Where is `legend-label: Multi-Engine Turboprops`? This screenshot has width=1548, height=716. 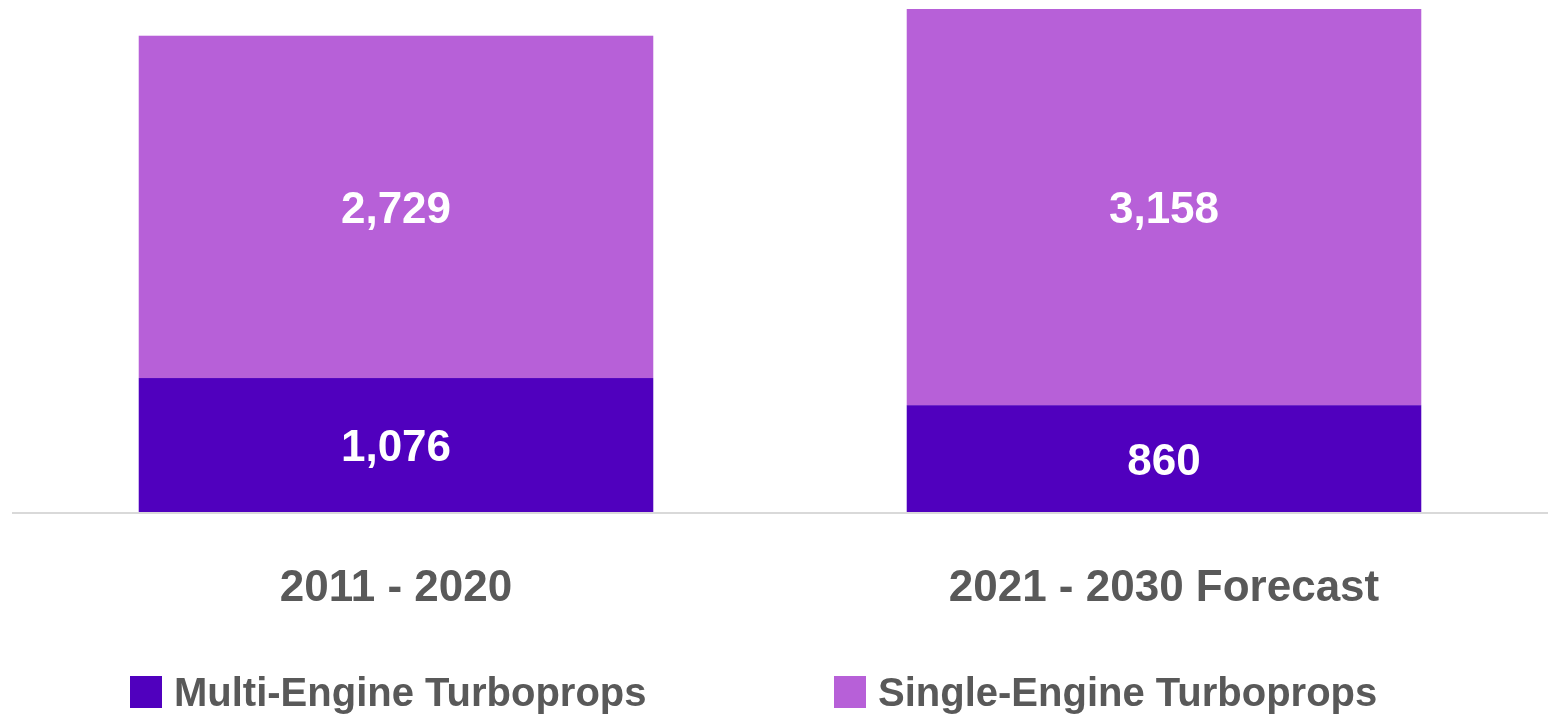 legend-label: Multi-Engine Turboprops is located at coordinates (410, 692).